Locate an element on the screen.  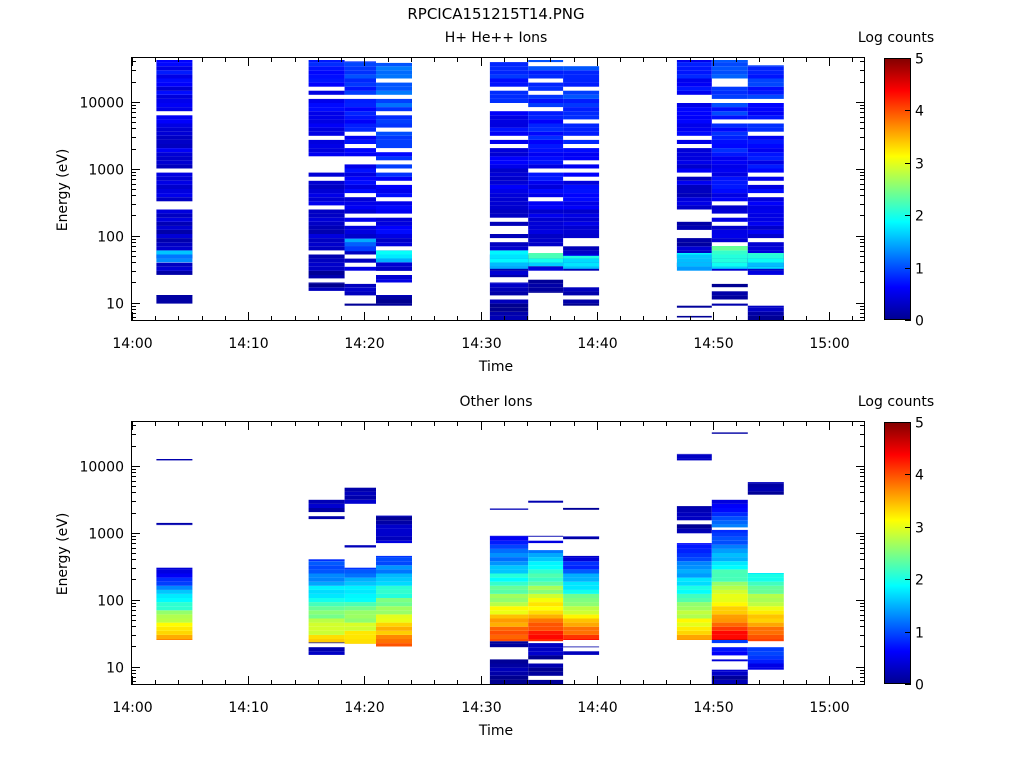
colorbar-tick-label: 1 is located at coordinates (919, 270).